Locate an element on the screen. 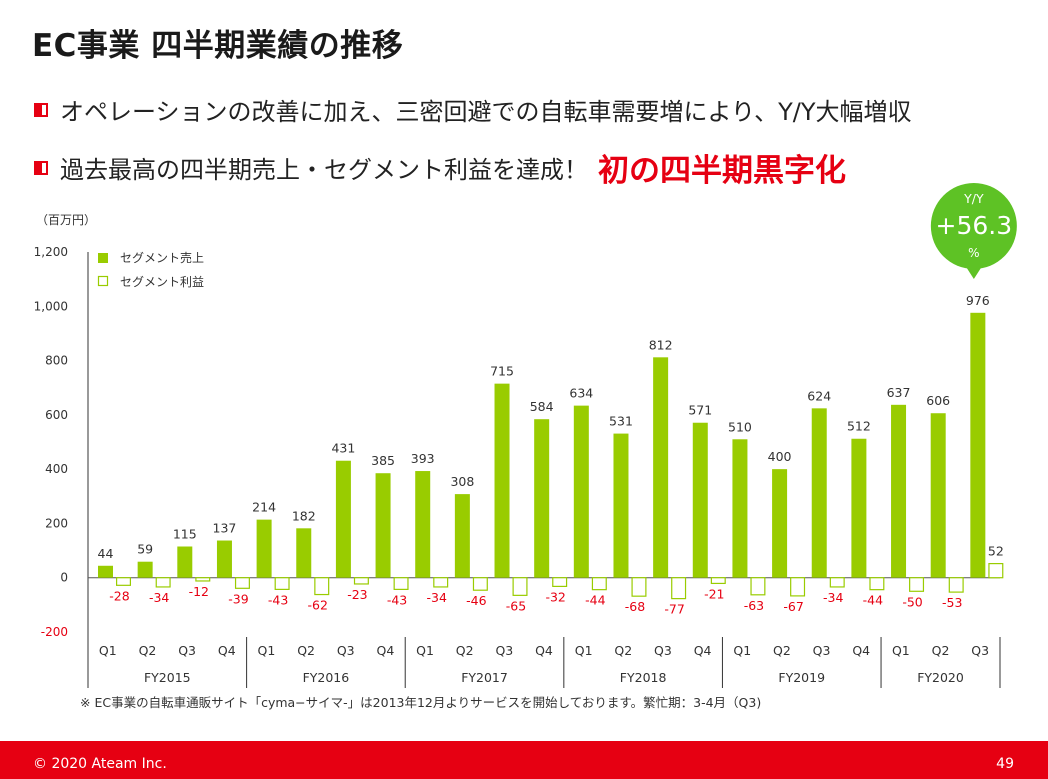 The width and height of the screenshot is (1048, 779). profit-value-label: -53 is located at coordinates (952, 602).